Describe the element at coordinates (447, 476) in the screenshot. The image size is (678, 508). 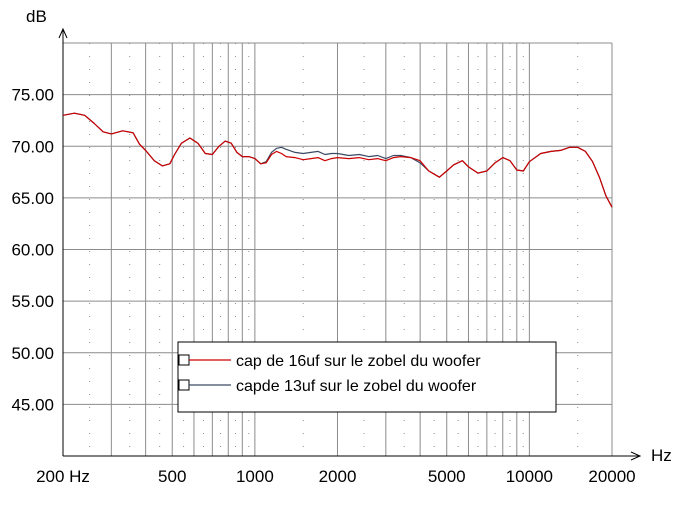
I see `x-tick-label: 5000` at that location.